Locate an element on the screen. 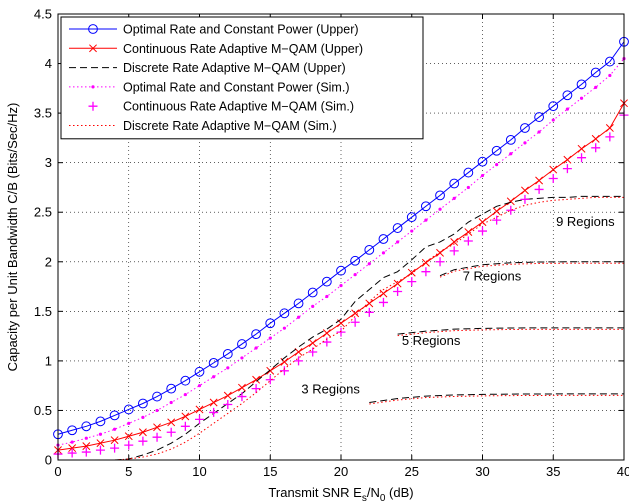 This screenshot has height=504, width=629. x-tick-label: 30 is located at coordinates (482, 471).